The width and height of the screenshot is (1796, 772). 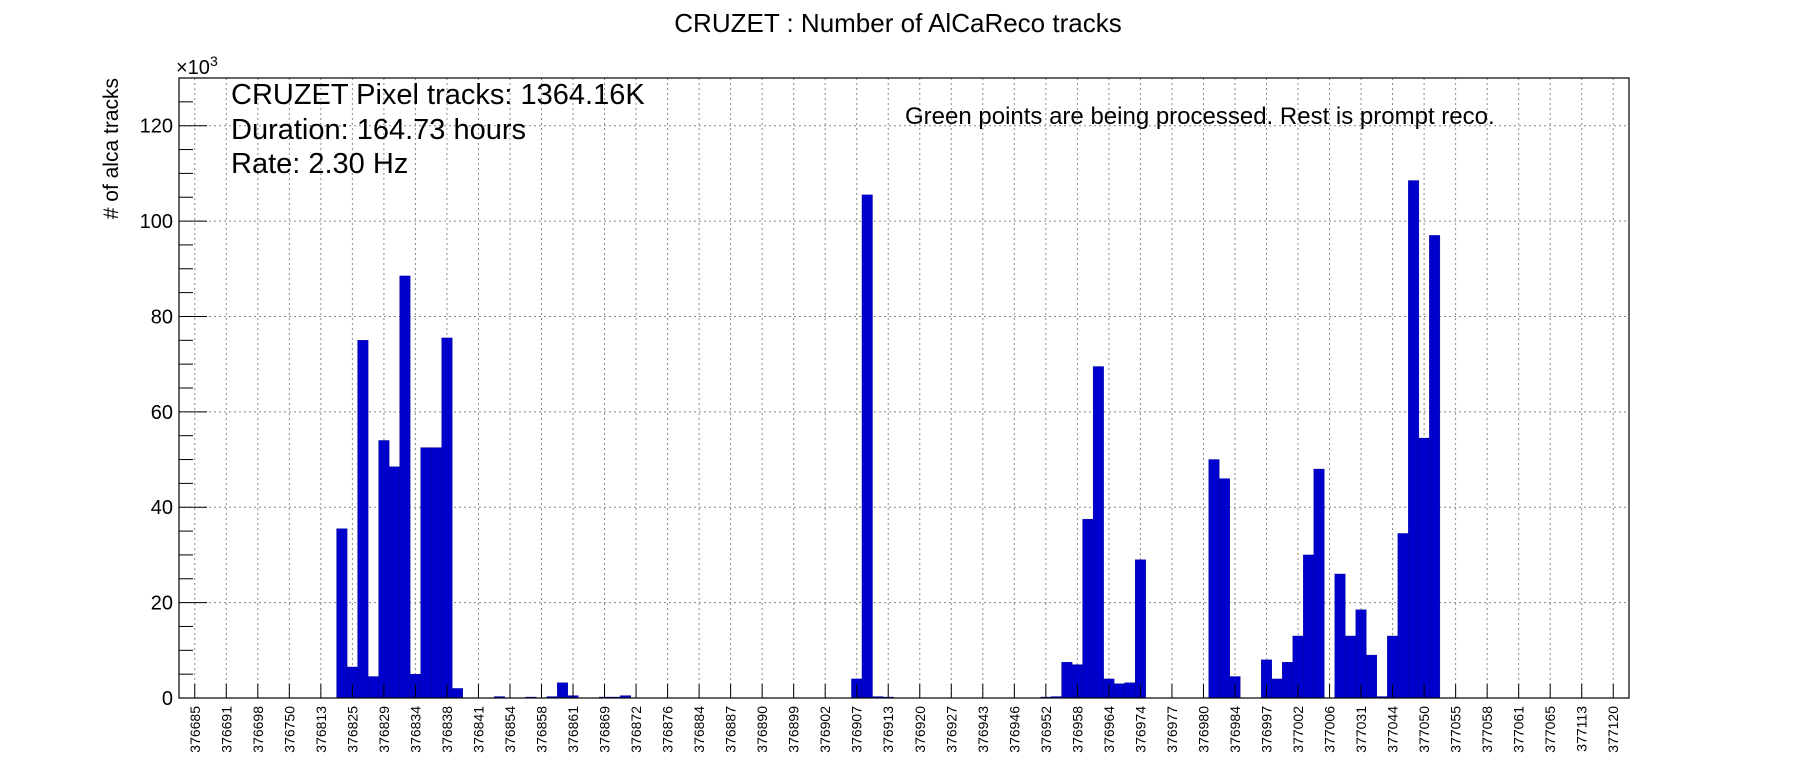 I want to click on x-tick-label: 376980, so click(x=1203, y=729).